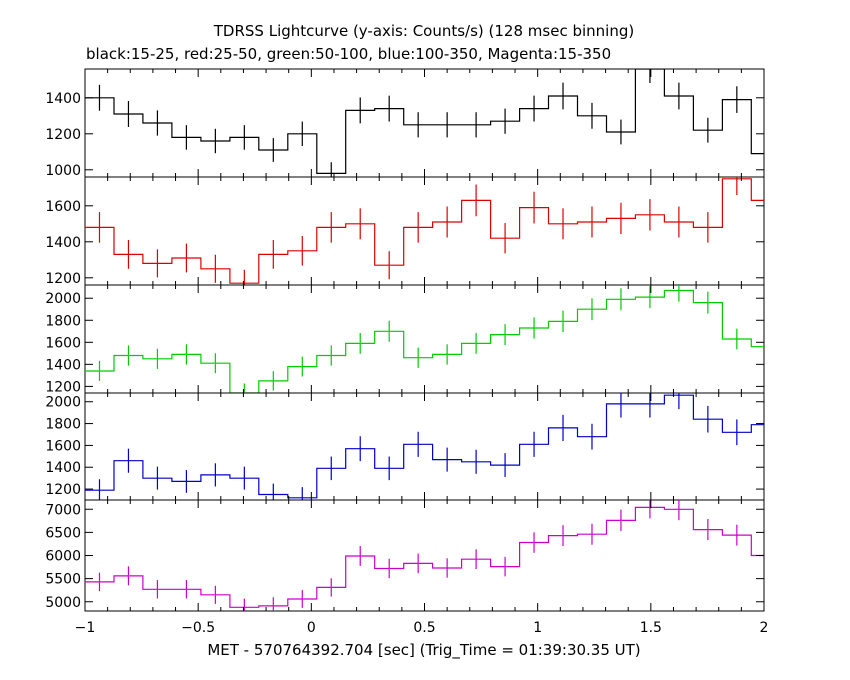  I want to click on y-tick-label: 5500, so click(63, 580).